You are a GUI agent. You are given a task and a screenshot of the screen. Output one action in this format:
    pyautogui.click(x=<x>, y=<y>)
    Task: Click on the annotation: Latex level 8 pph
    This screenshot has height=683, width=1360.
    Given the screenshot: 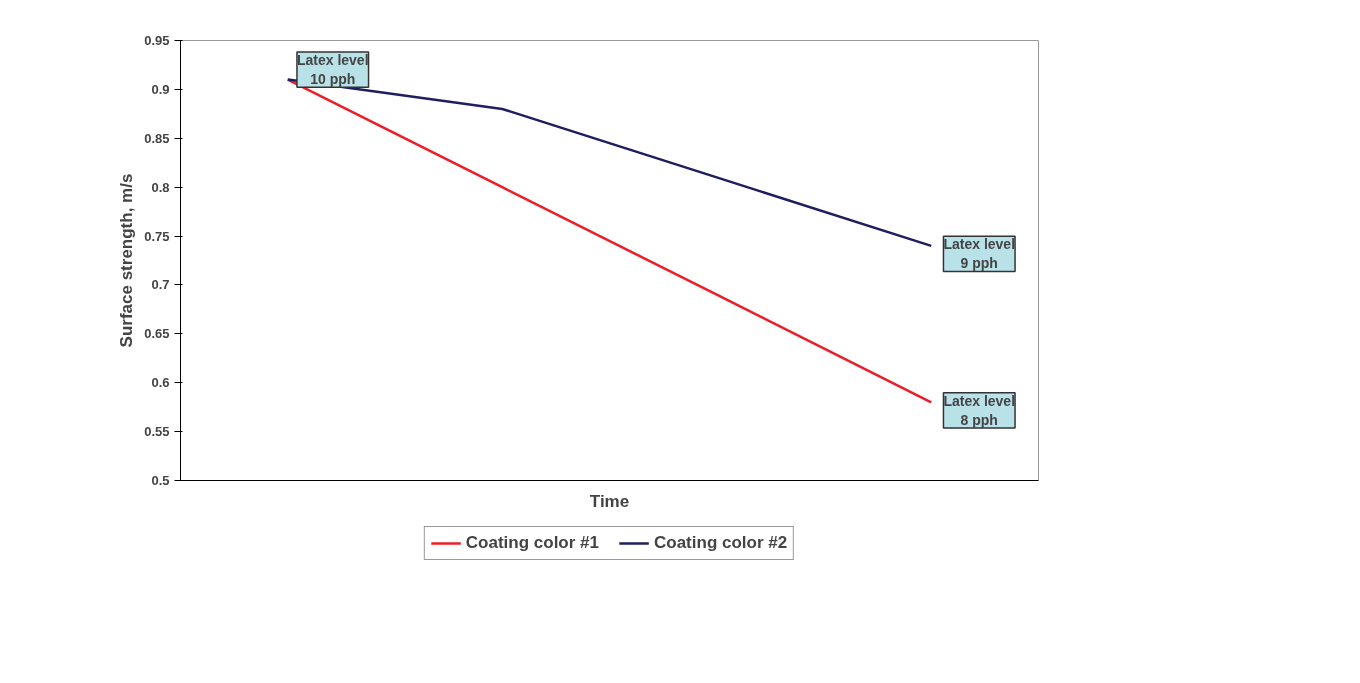 What is the action you would take?
    pyautogui.click(x=979, y=410)
    